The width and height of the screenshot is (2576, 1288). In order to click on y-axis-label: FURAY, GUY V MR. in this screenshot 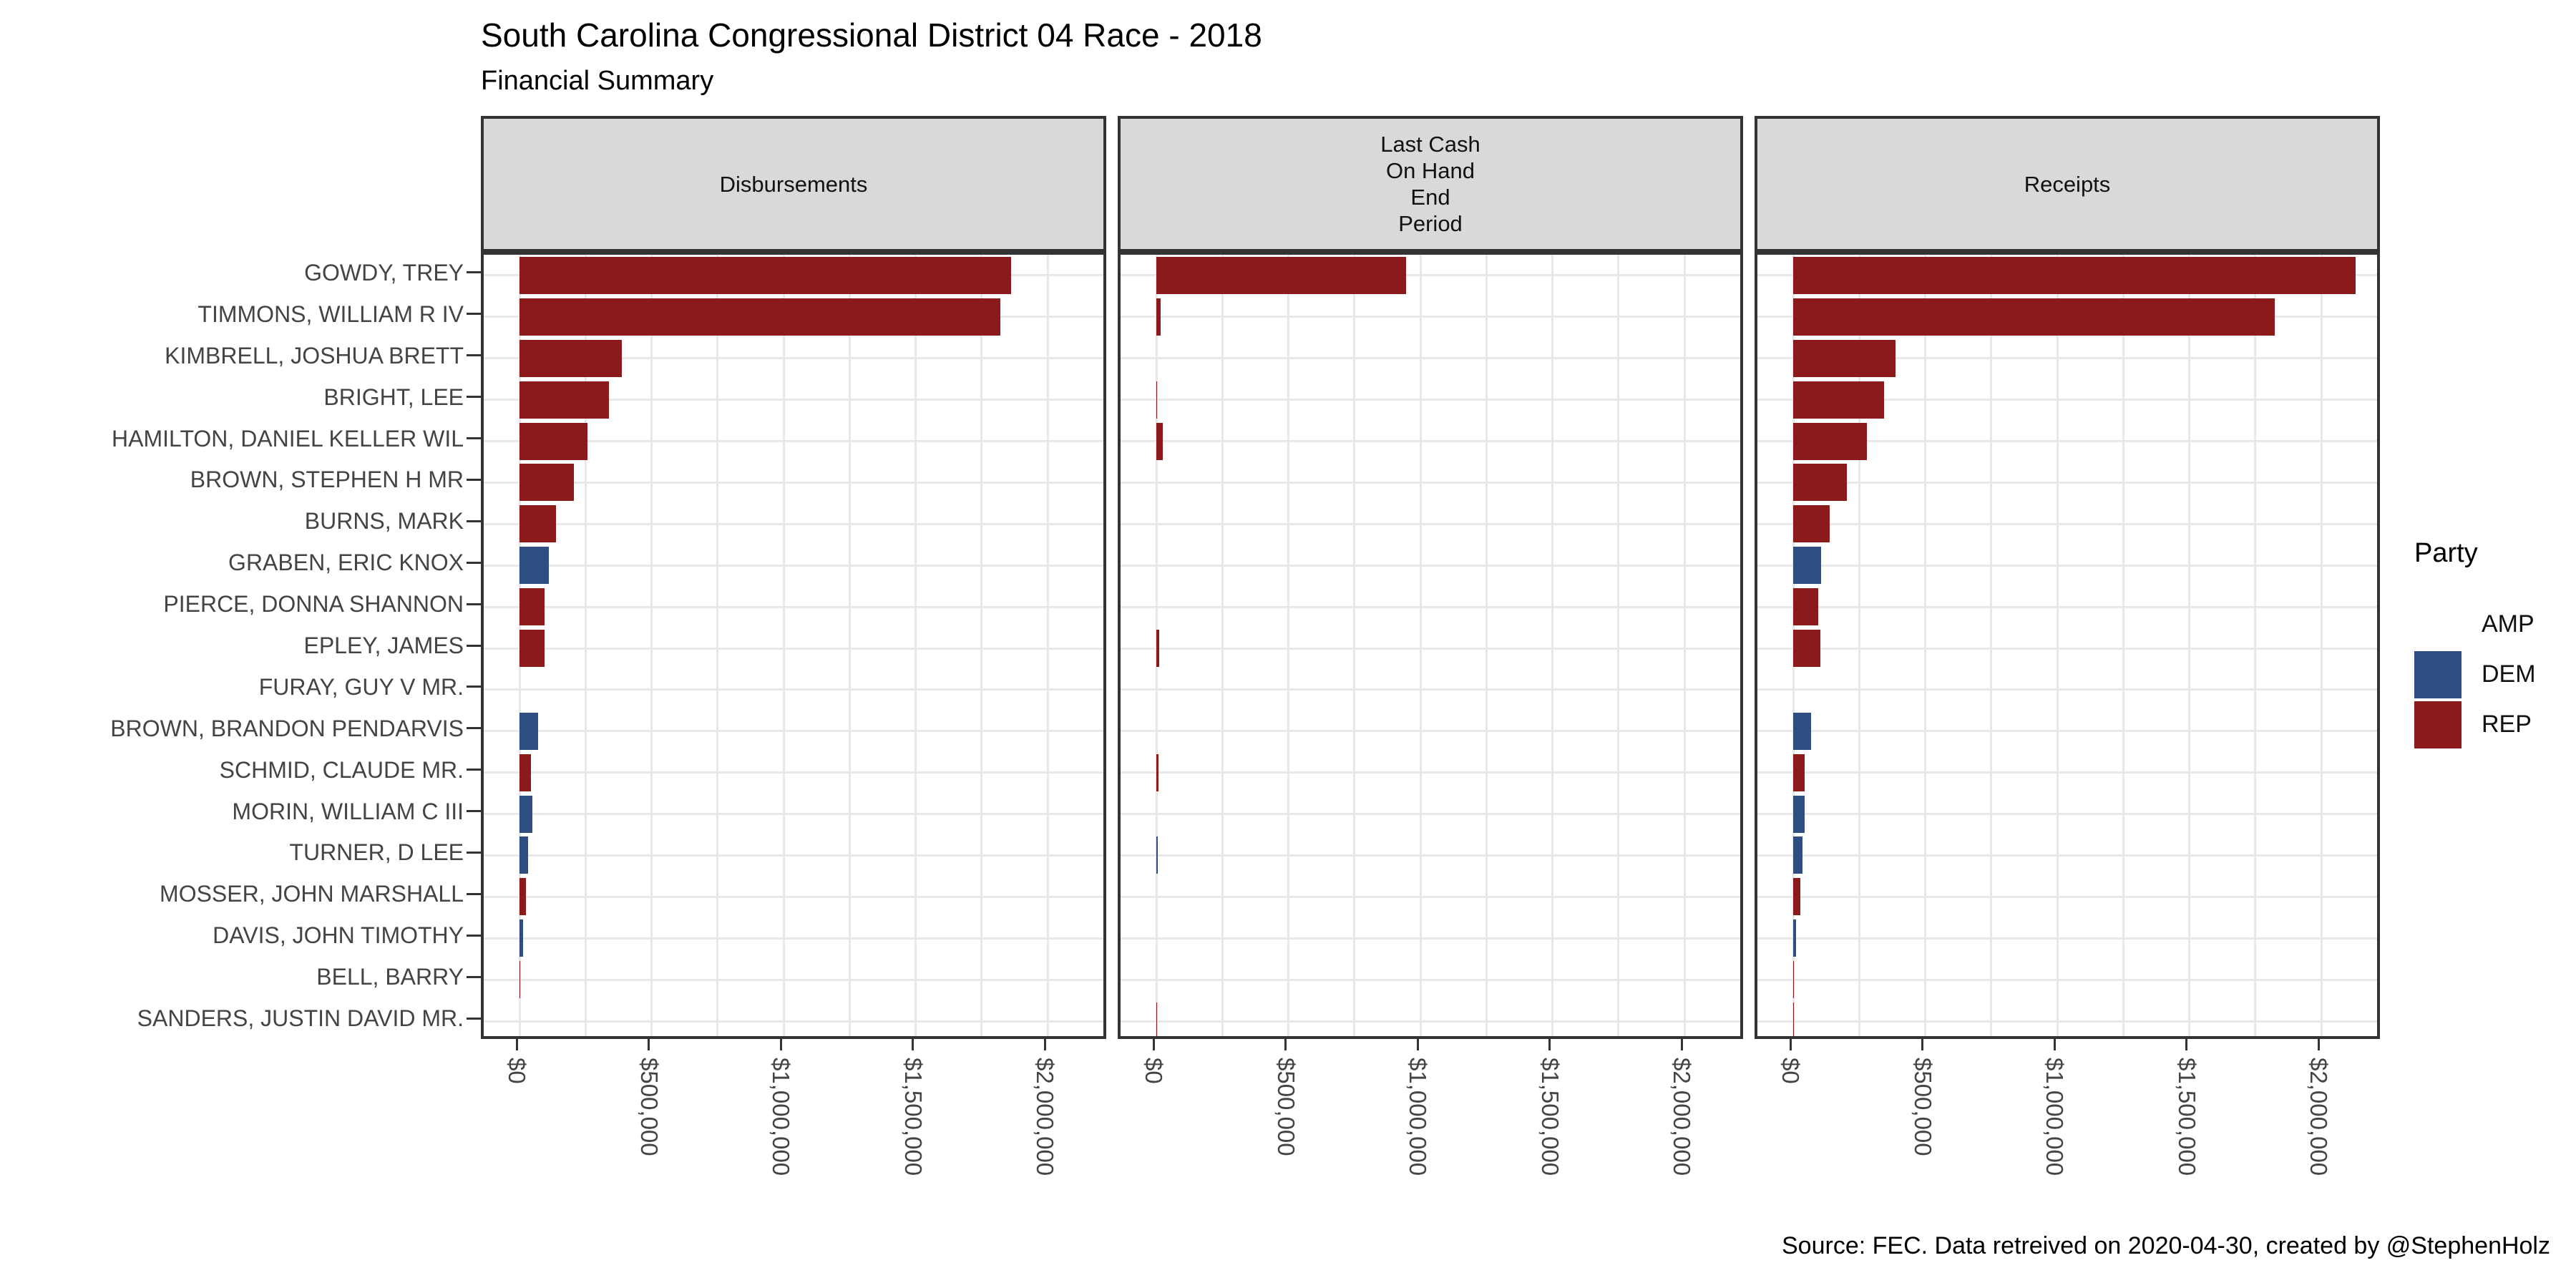, I will do `click(361, 686)`.